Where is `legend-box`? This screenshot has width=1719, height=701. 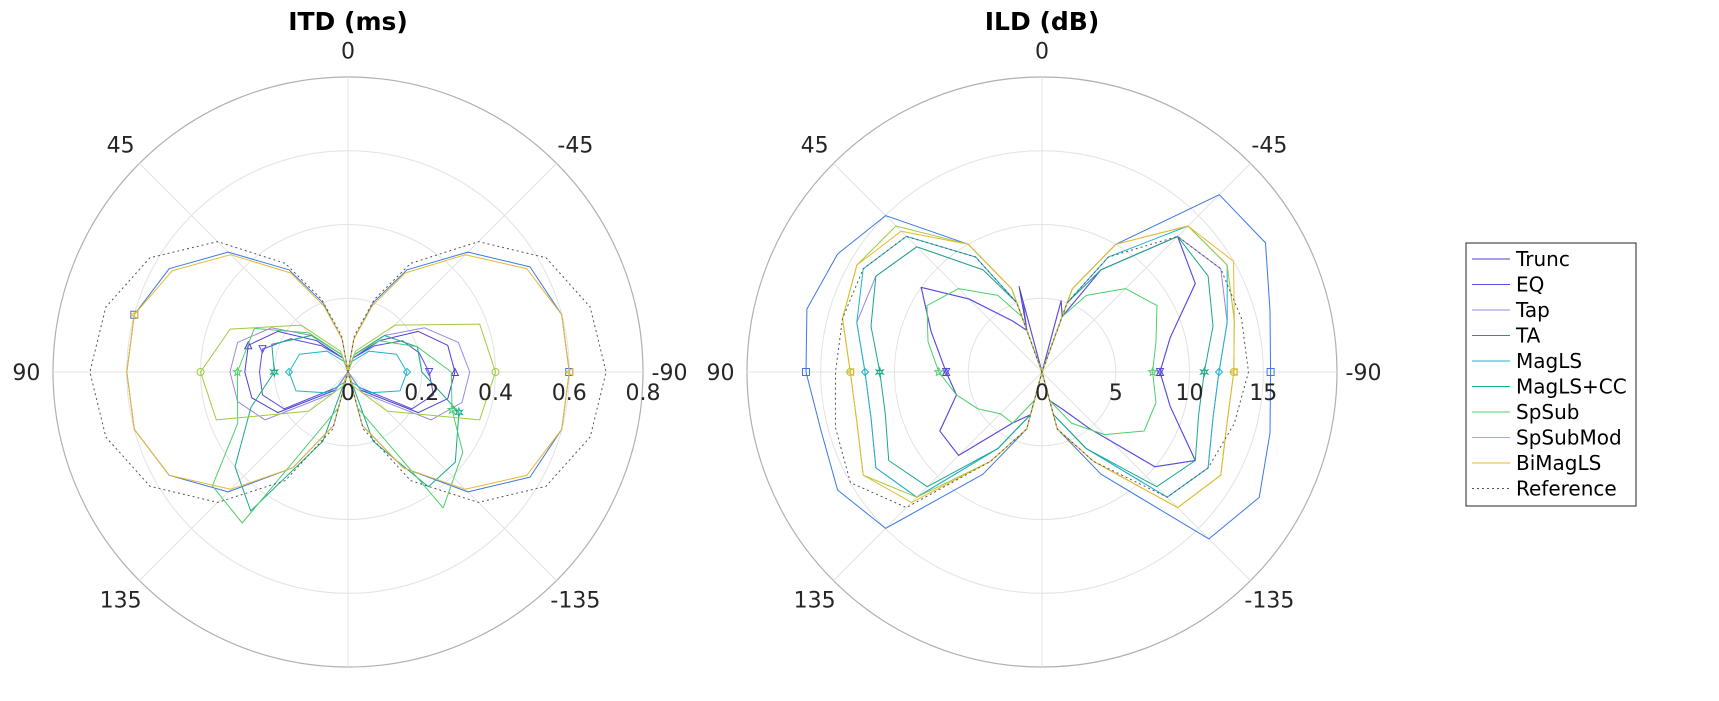
legend-box is located at coordinates (1551, 374).